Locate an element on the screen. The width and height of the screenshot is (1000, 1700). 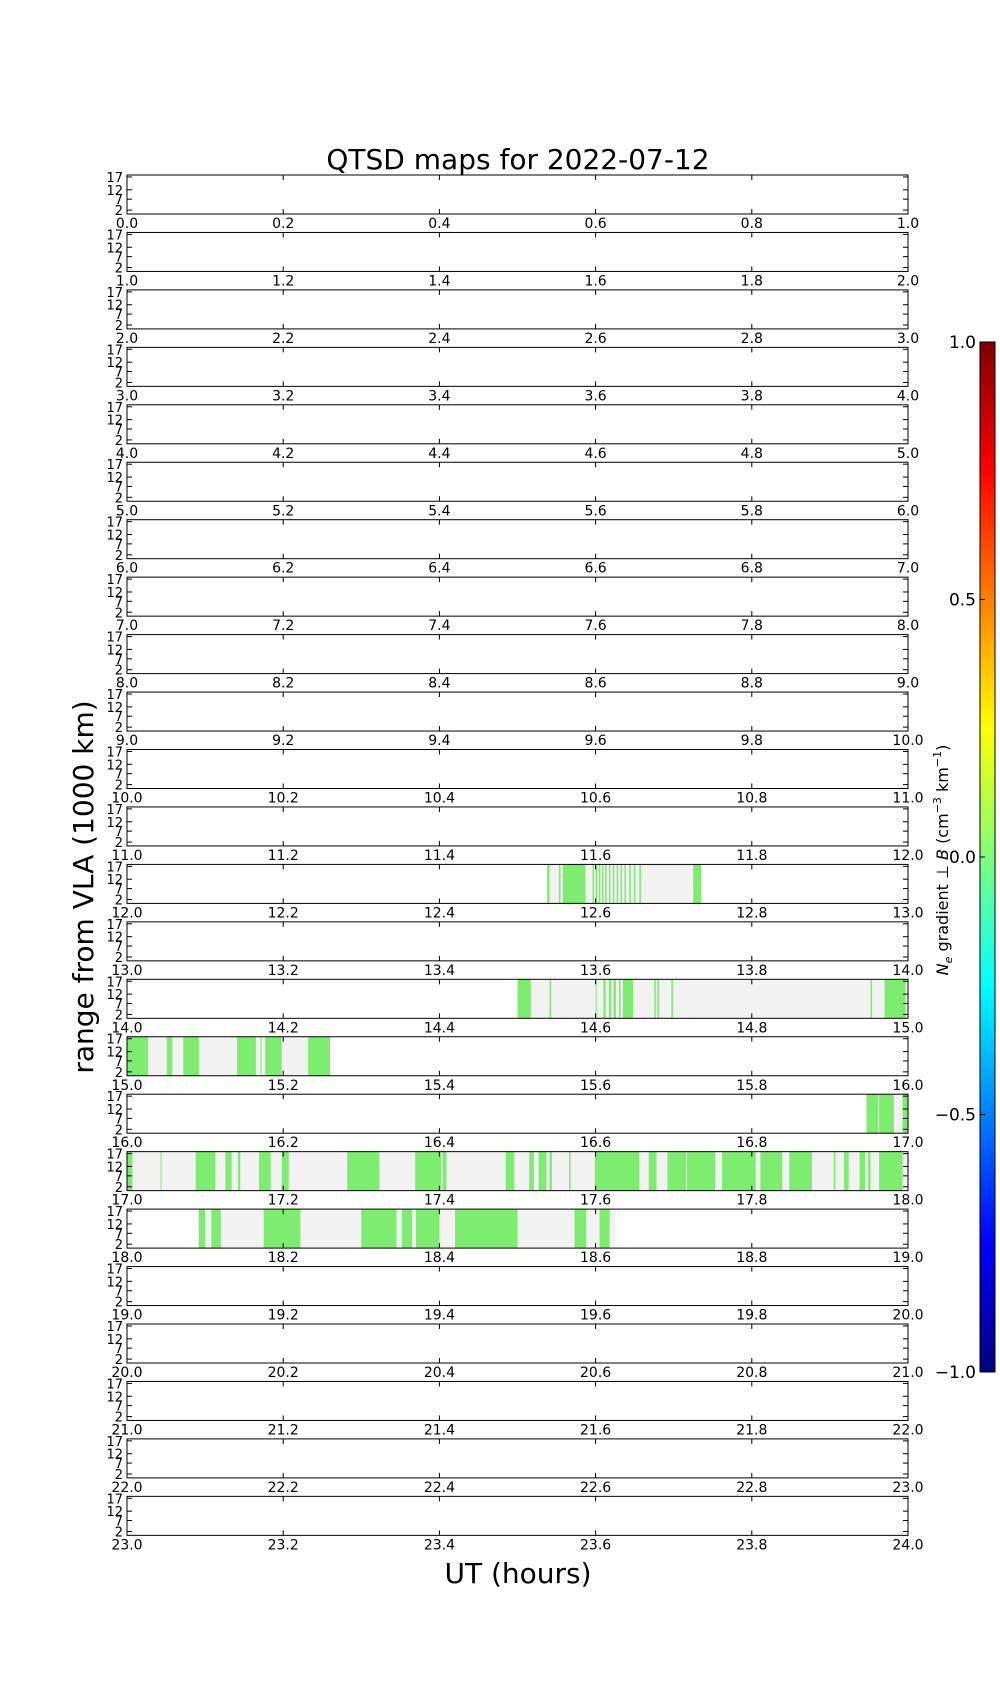
x-tick-label: 0.2 is located at coordinates (283, 224).